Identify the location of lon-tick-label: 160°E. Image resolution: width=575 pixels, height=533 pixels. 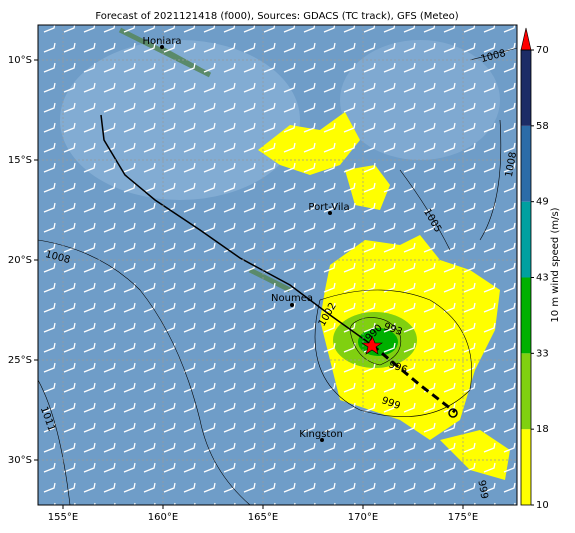
(163, 517).